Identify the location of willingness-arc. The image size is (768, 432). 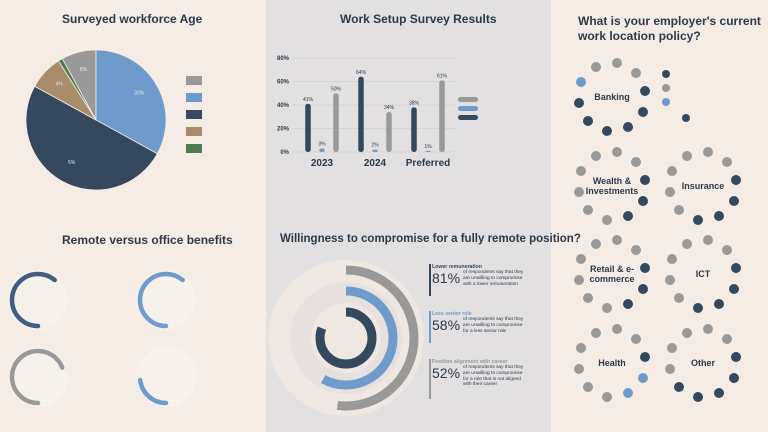
(346, 338).